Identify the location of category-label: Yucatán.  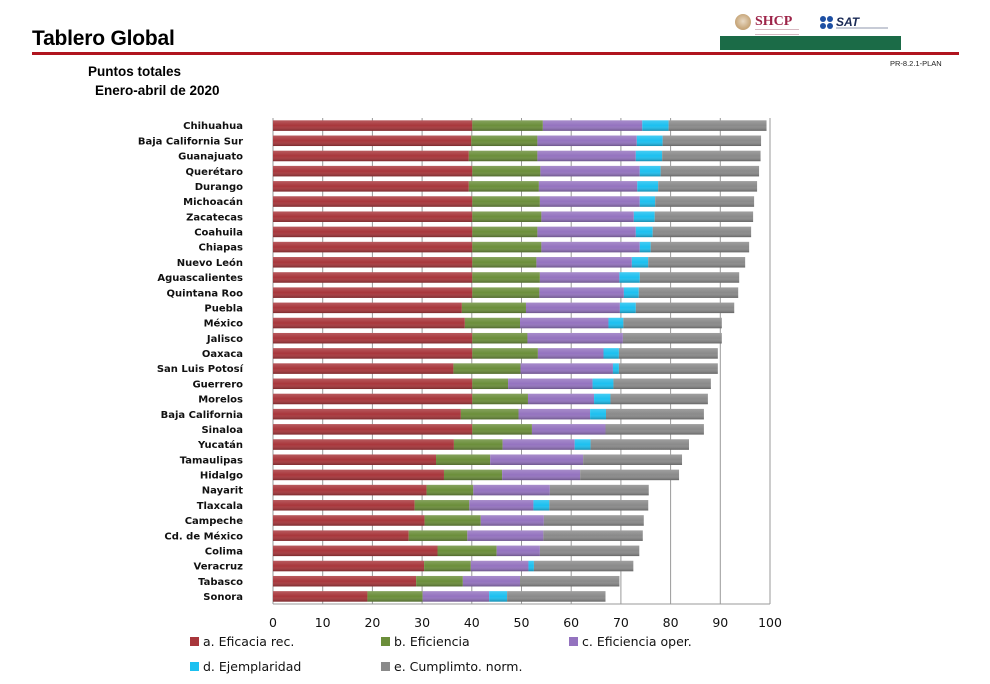
(220, 445).